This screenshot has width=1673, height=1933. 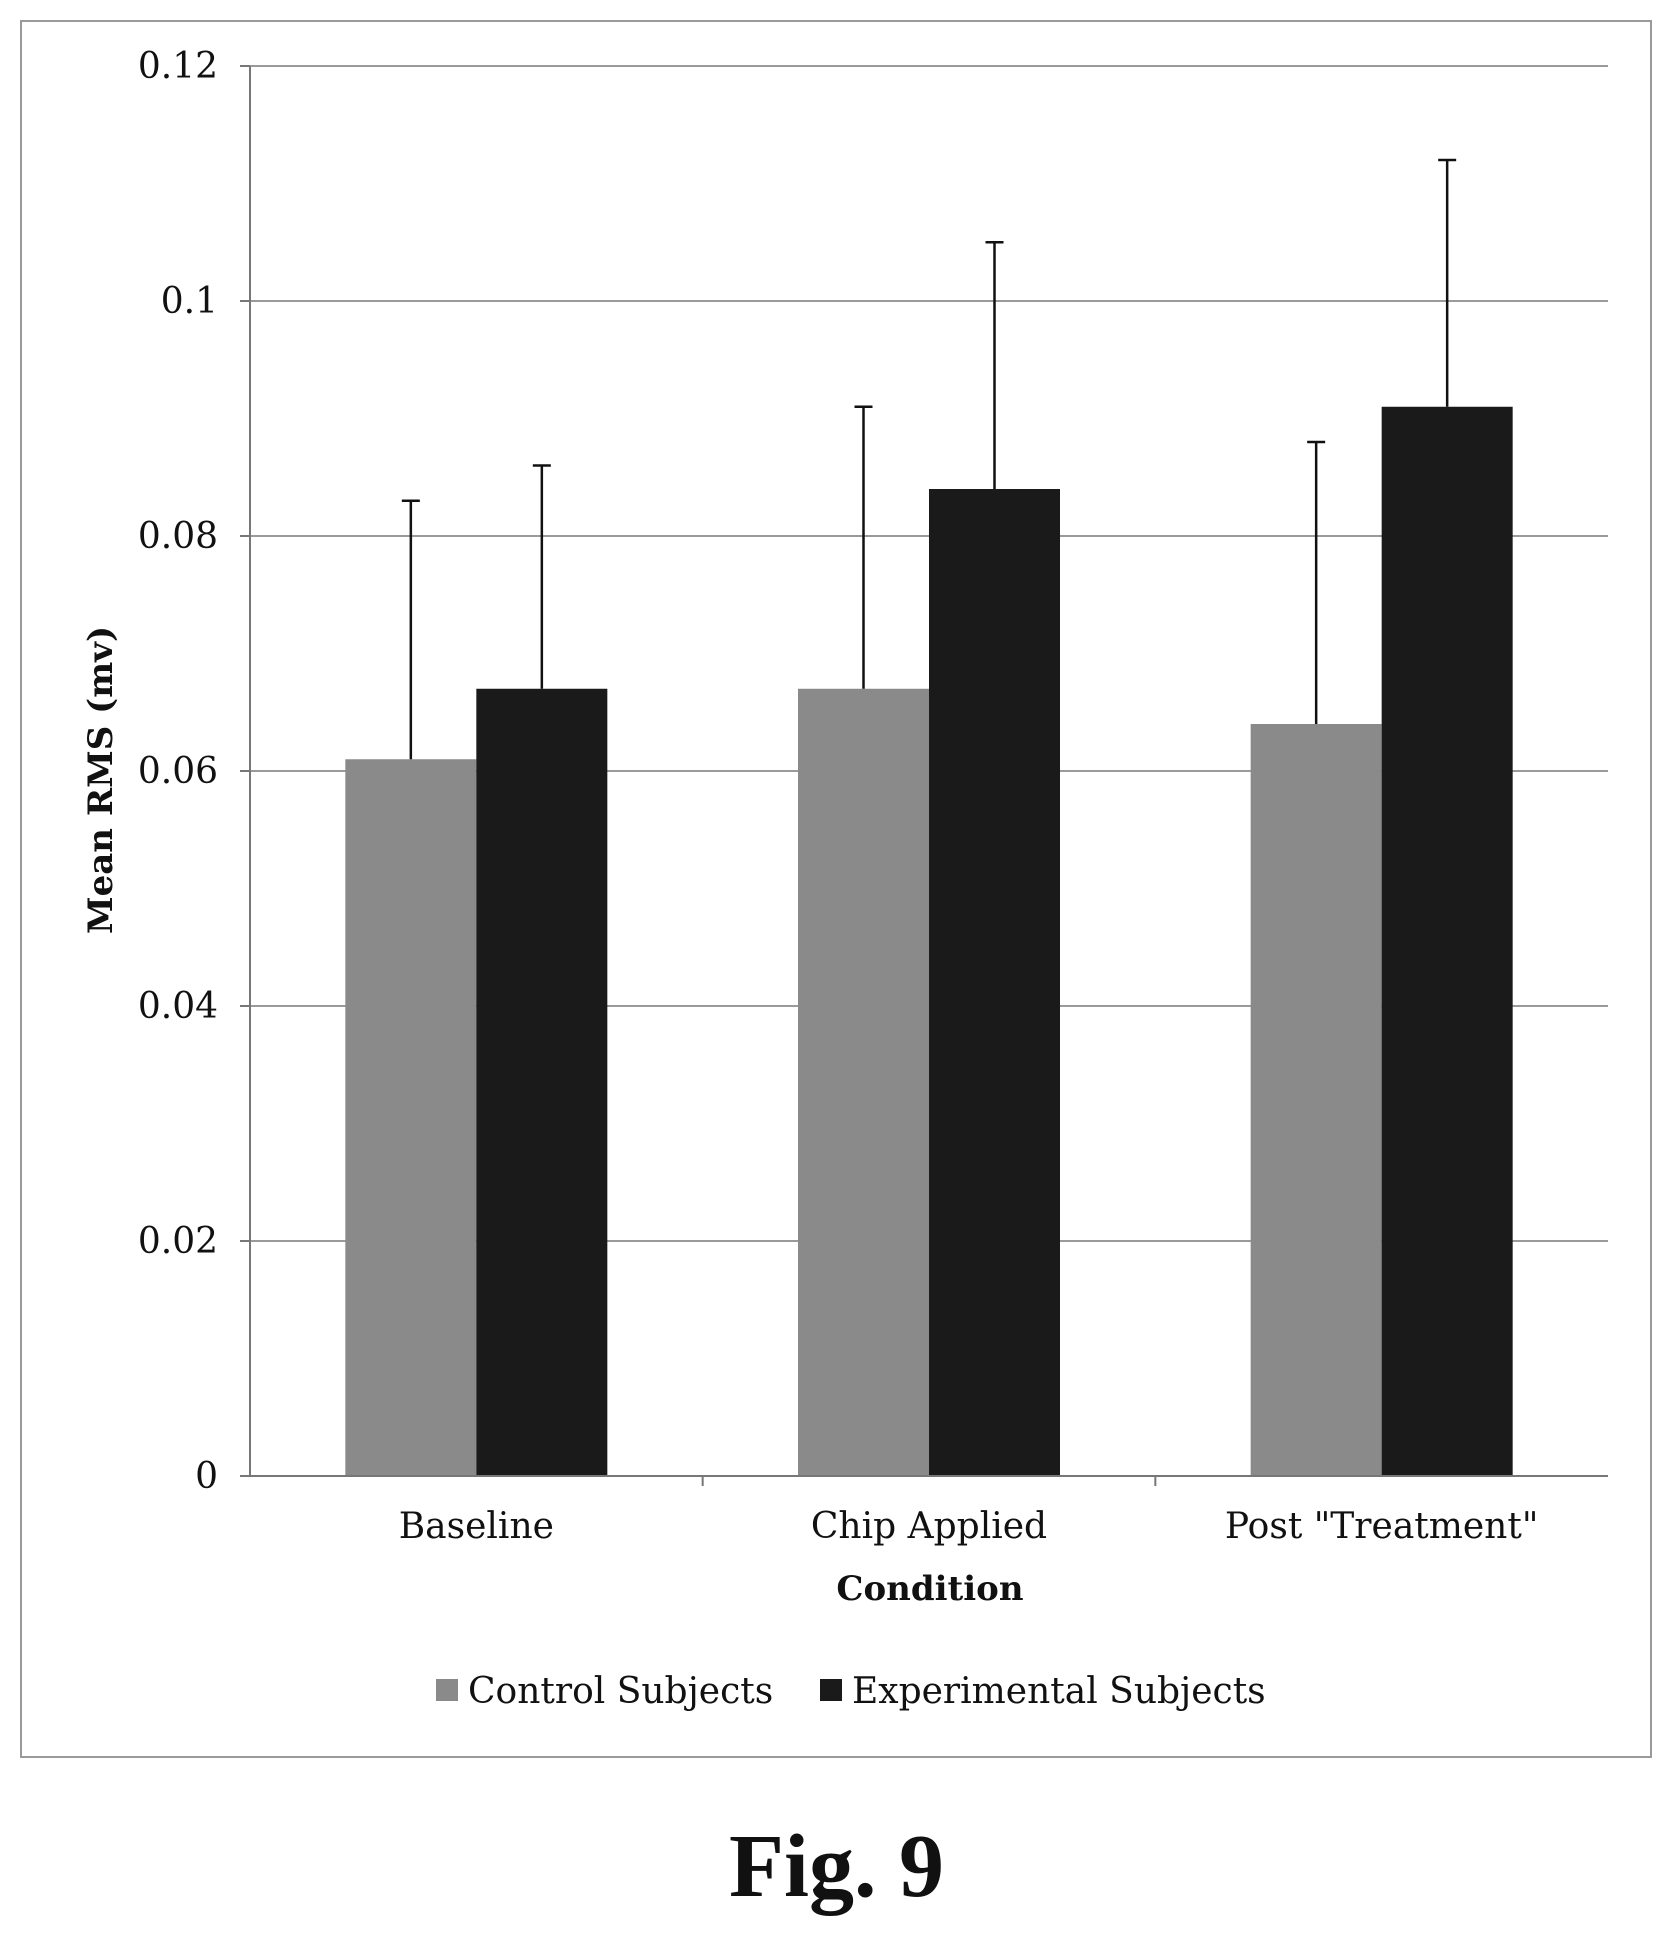 I want to click on legend-label: Experimental Subjects, so click(x=1059, y=1691).